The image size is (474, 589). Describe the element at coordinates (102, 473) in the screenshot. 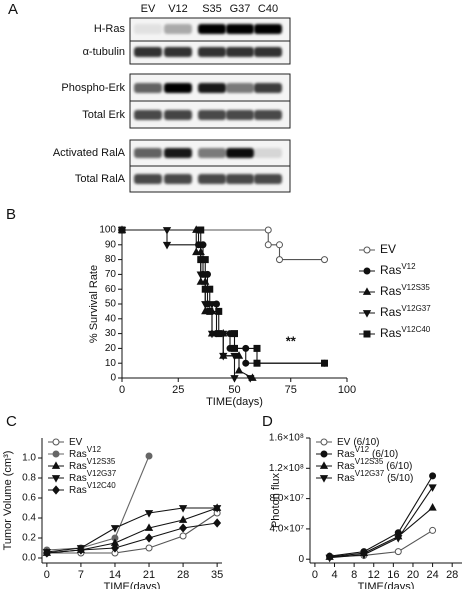

I see `legend-superscript: V12G37` at that location.